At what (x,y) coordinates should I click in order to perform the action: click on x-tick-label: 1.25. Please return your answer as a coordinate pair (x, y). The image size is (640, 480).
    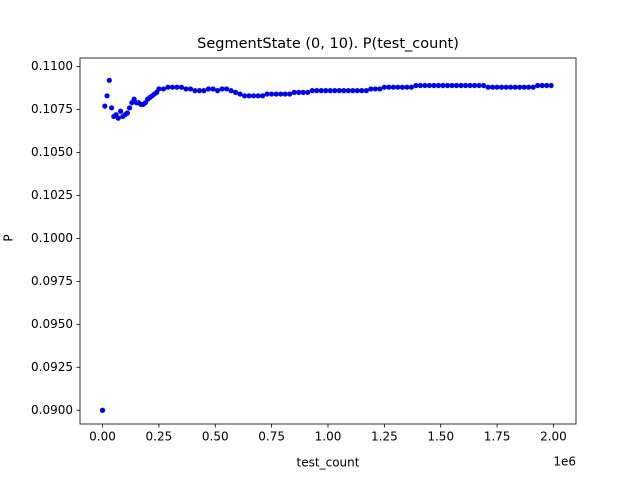
    Looking at the image, I should click on (384, 437).